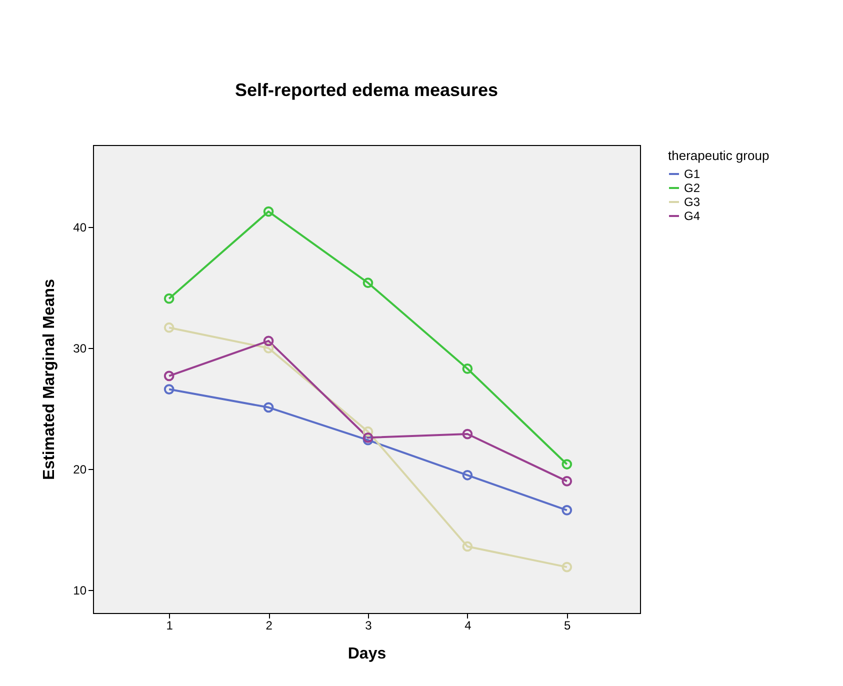 This screenshot has height=686, width=843. What do you see at coordinates (368, 625) in the screenshot?
I see `x-tick-label: 3` at bounding box center [368, 625].